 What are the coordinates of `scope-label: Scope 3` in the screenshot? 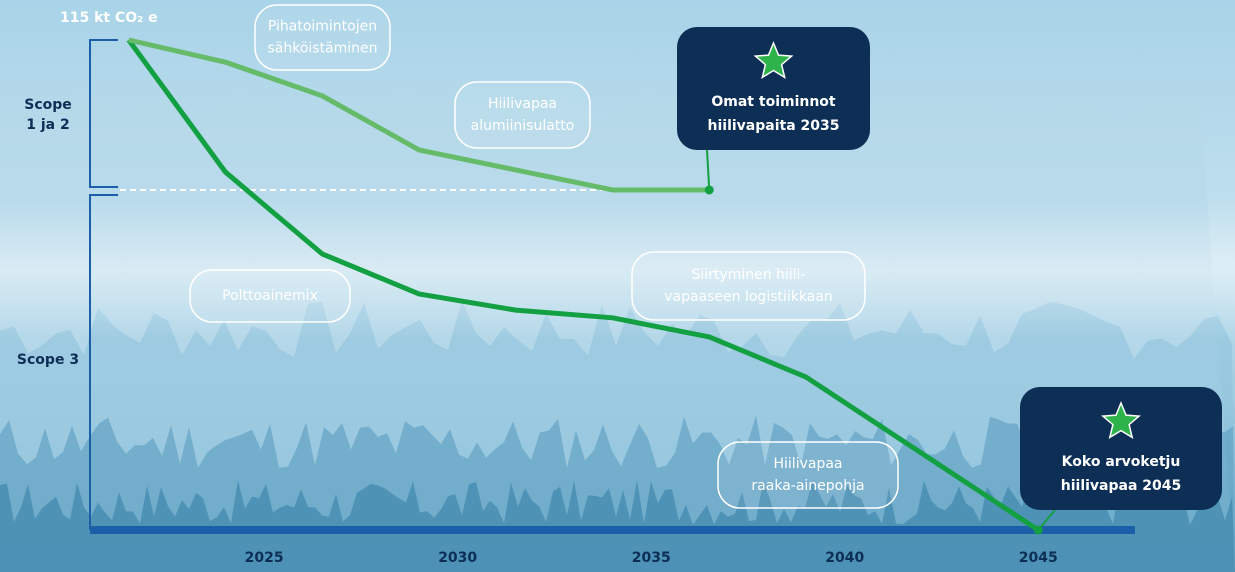 It's located at (48, 360).